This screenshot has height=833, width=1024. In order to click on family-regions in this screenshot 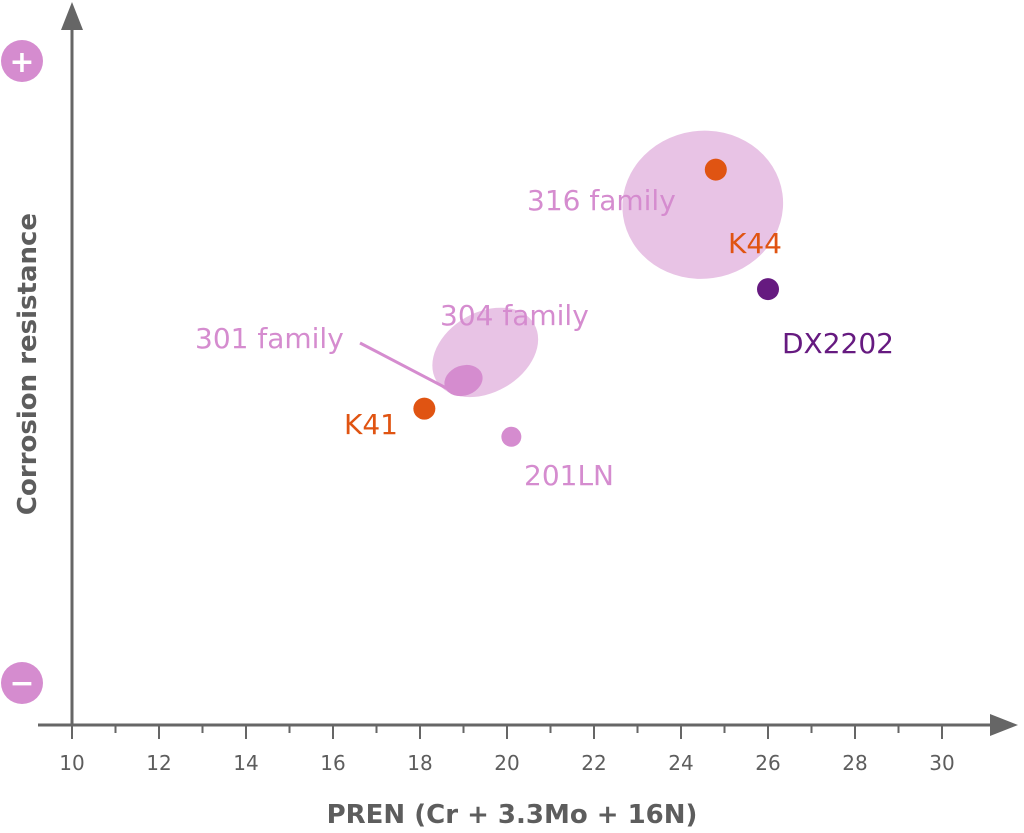, I will do `click(608, 264)`.